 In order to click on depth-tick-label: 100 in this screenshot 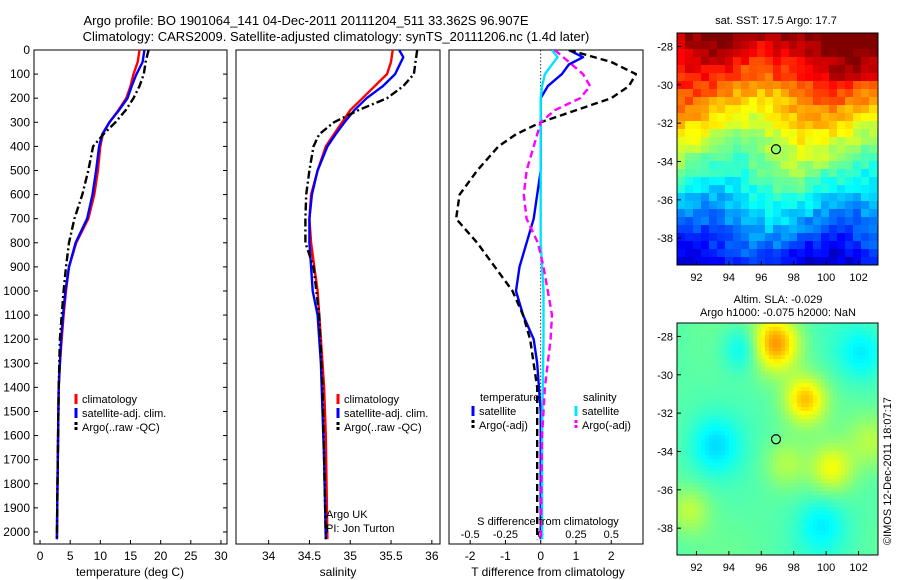, I will do `click(20, 74)`.